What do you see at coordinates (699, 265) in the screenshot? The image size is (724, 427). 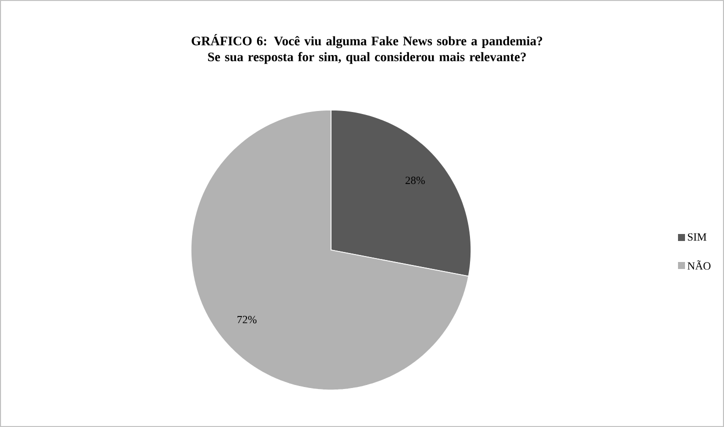 I see `legend-label: NÃO` at bounding box center [699, 265].